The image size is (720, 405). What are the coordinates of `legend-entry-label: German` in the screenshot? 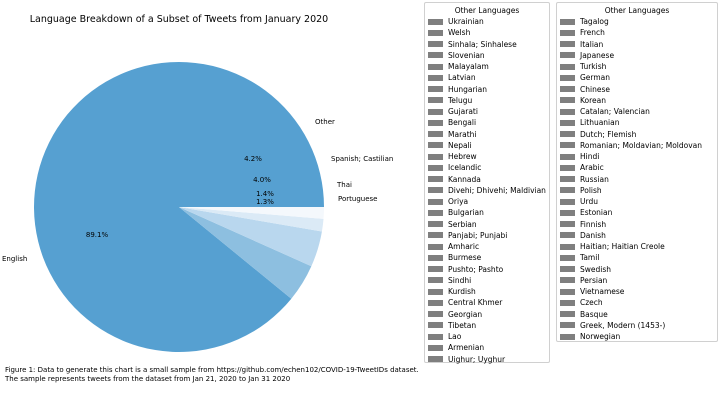 It's located at (595, 78).